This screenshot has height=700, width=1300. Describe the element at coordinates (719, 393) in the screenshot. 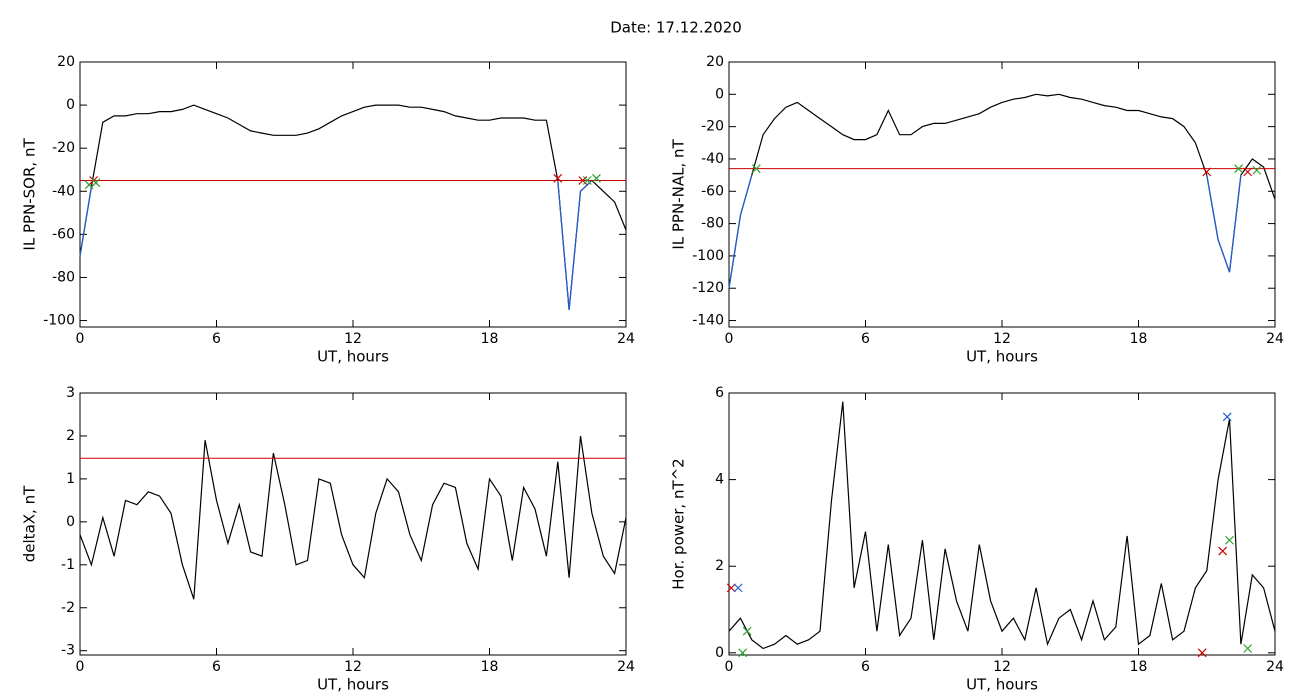

I see `y-tick-label: 6` at that location.